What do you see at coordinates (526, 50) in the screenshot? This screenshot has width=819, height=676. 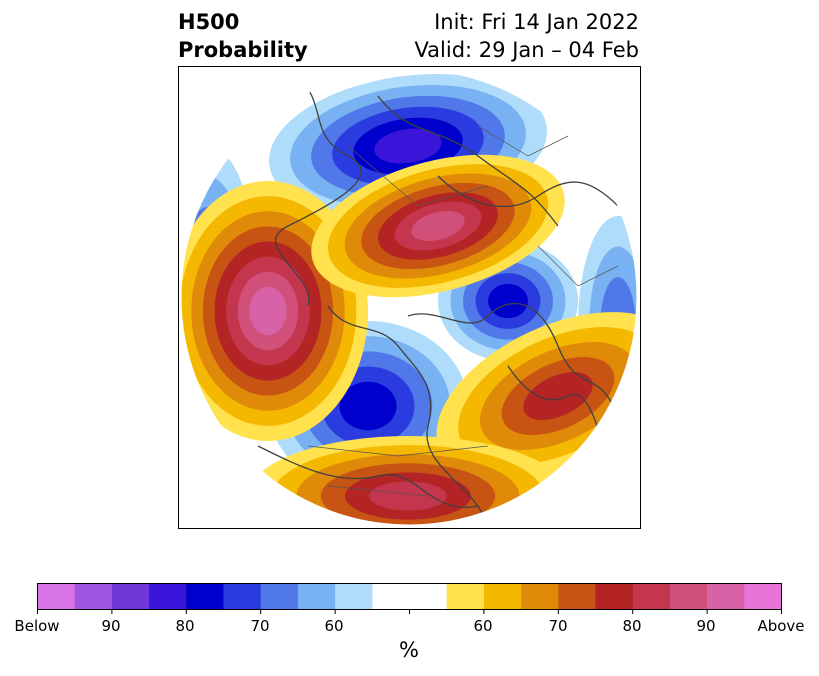 I see `valid-range: Valid: 29 Jan – 04 Feb` at bounding box center [526, 50].